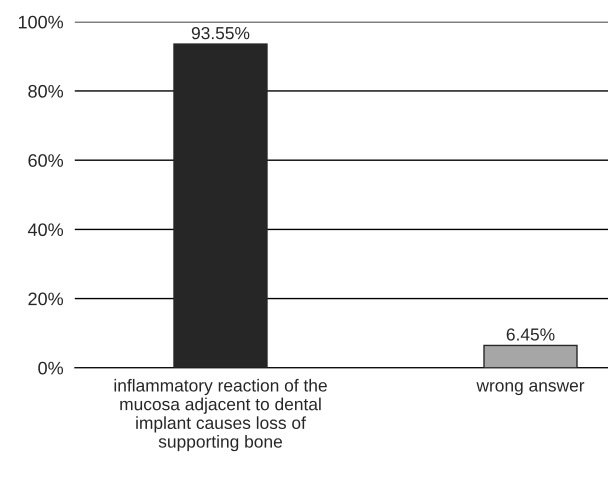 The height and width of the screenshot is (495, 608). I want to click on y-tick-label: 100%, so click(41, 22).